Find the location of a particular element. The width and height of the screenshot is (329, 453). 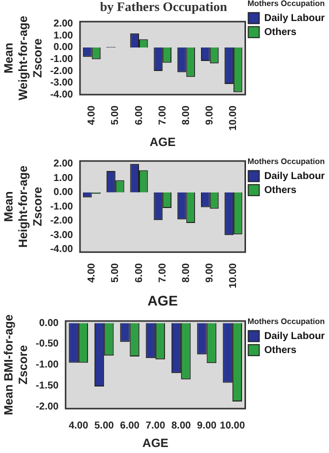

y-tick-label: -0.50 is located at coordinates (48, 344).